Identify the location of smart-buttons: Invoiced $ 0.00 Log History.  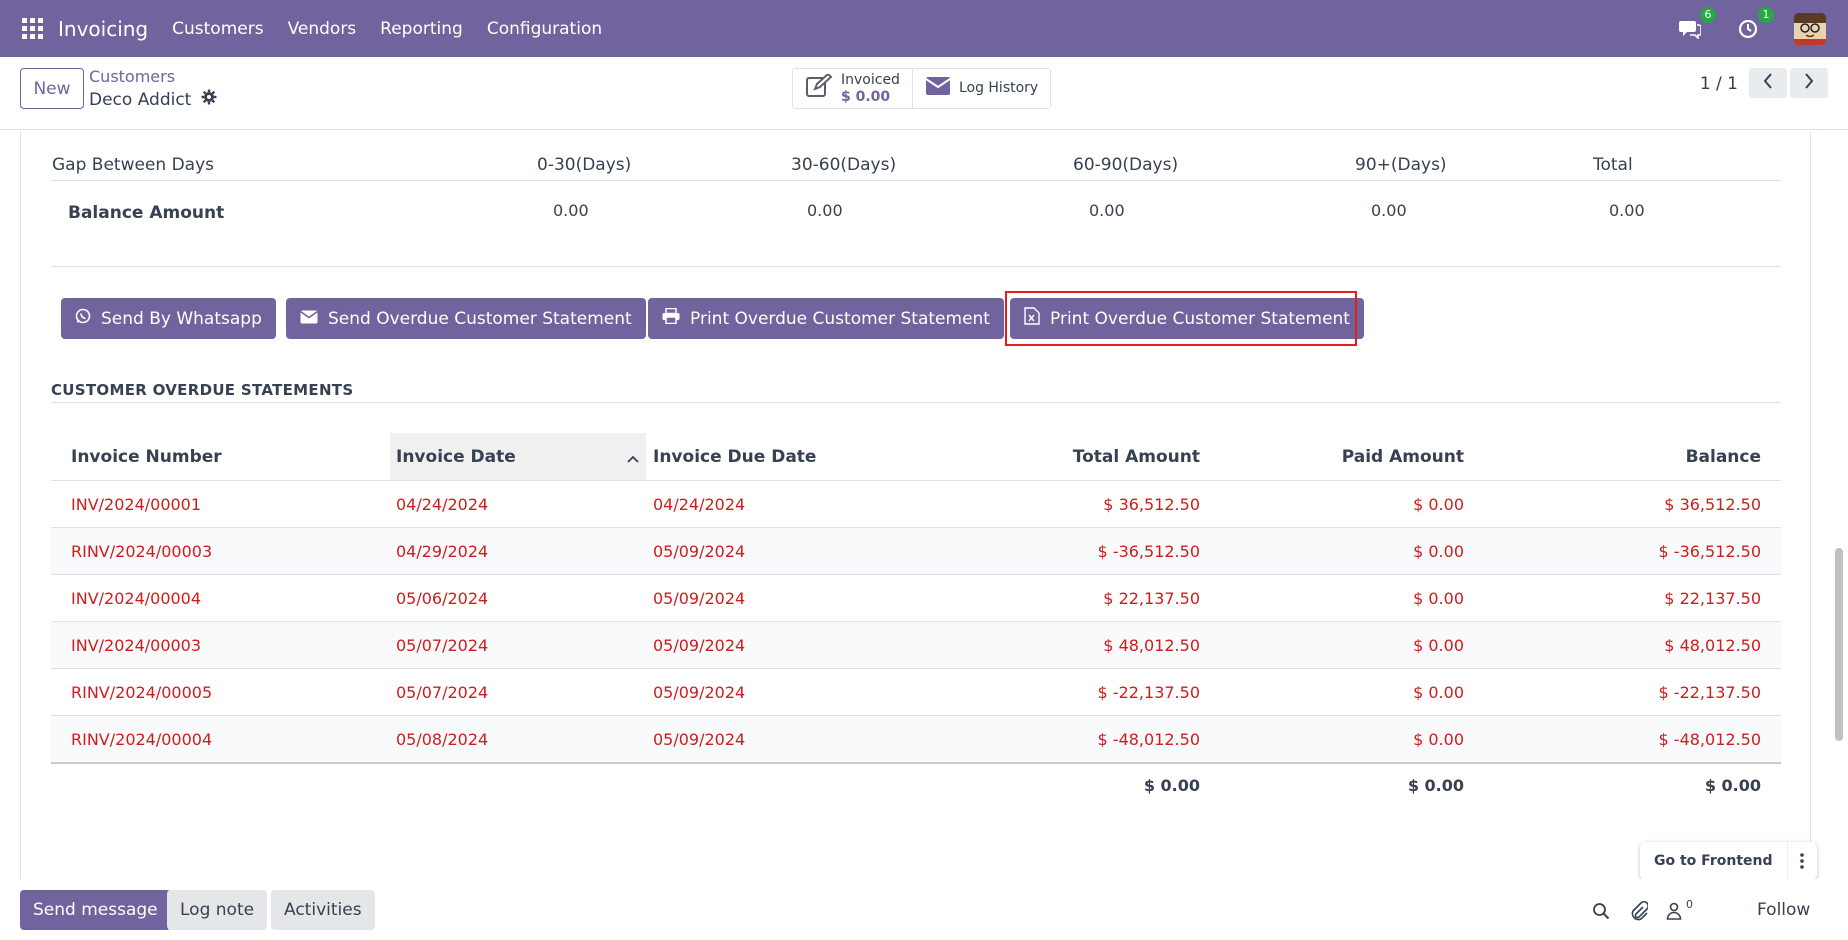
(922, 88).